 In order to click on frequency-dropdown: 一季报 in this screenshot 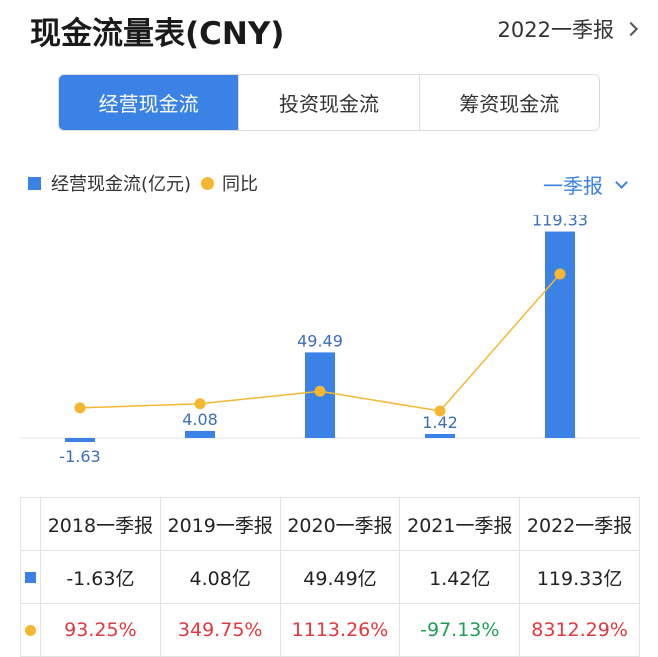, I will do `click(585, 184)`.